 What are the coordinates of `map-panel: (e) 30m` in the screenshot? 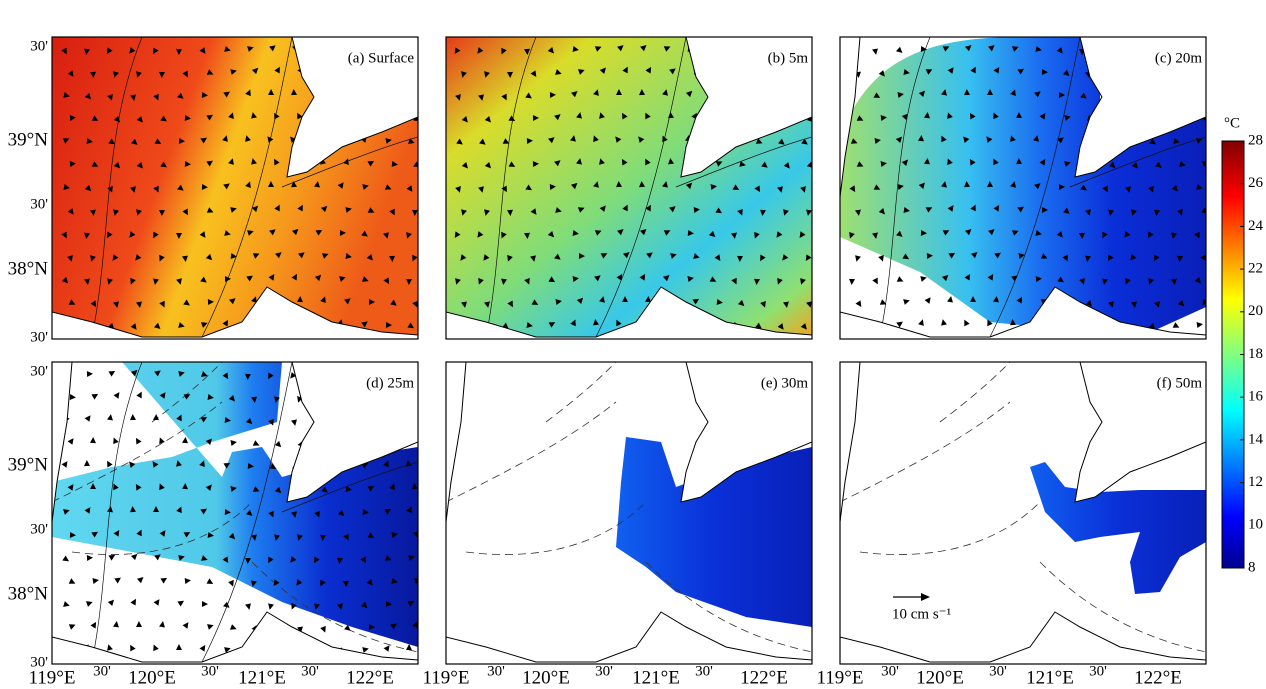 It's located at (629, 513).